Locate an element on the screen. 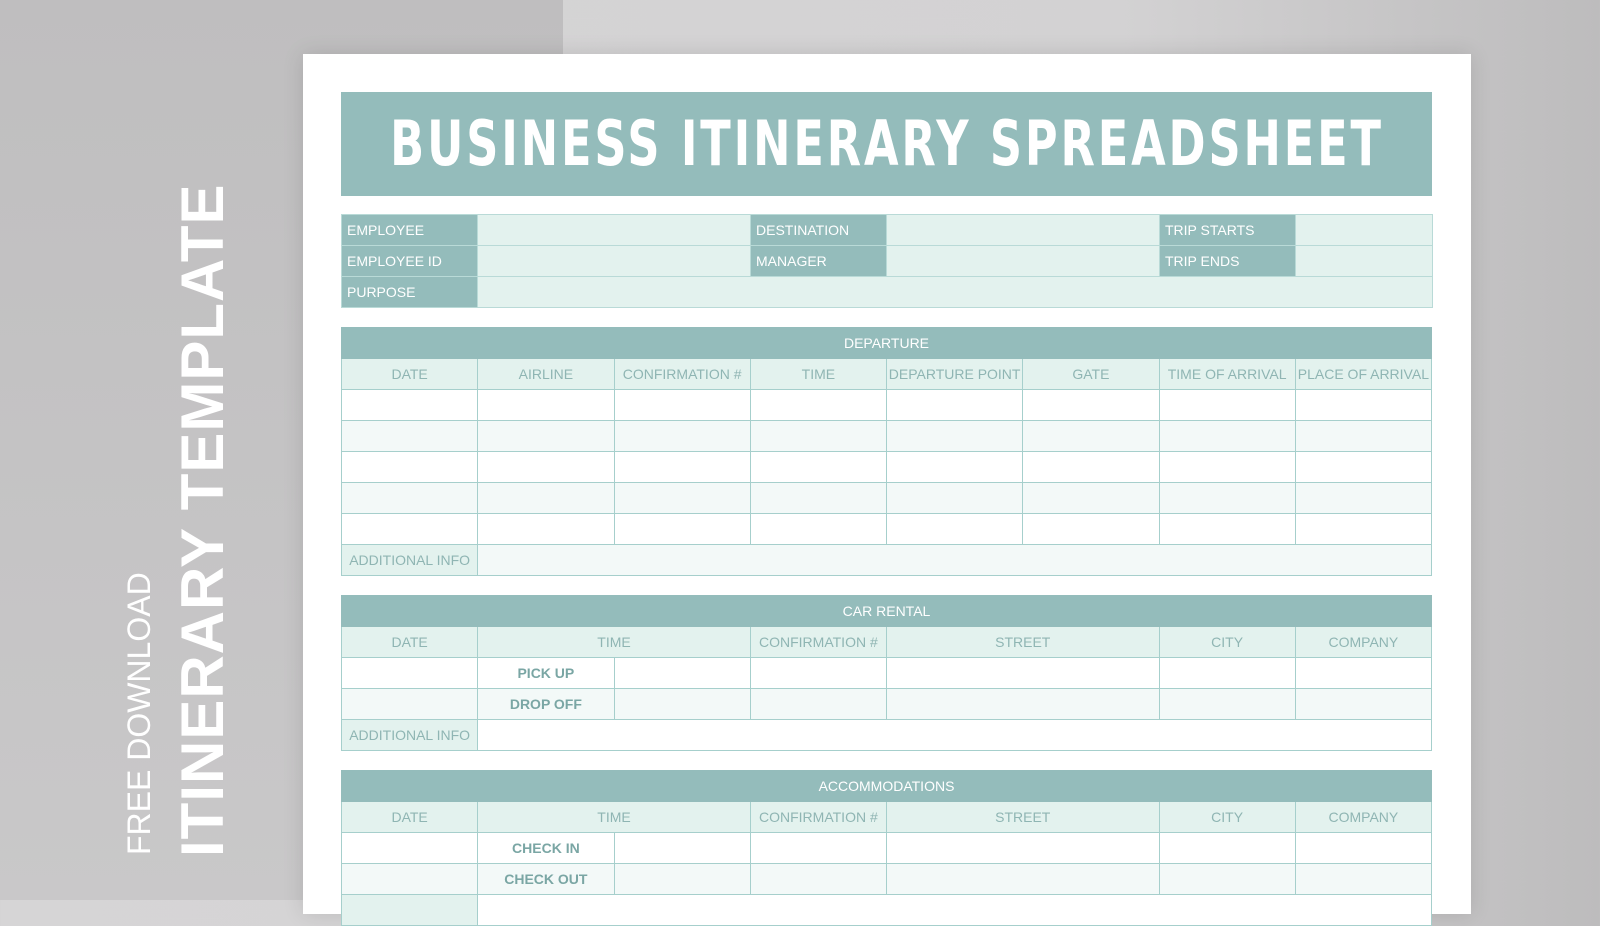  destination-field is located at coordinates (1023, 230).